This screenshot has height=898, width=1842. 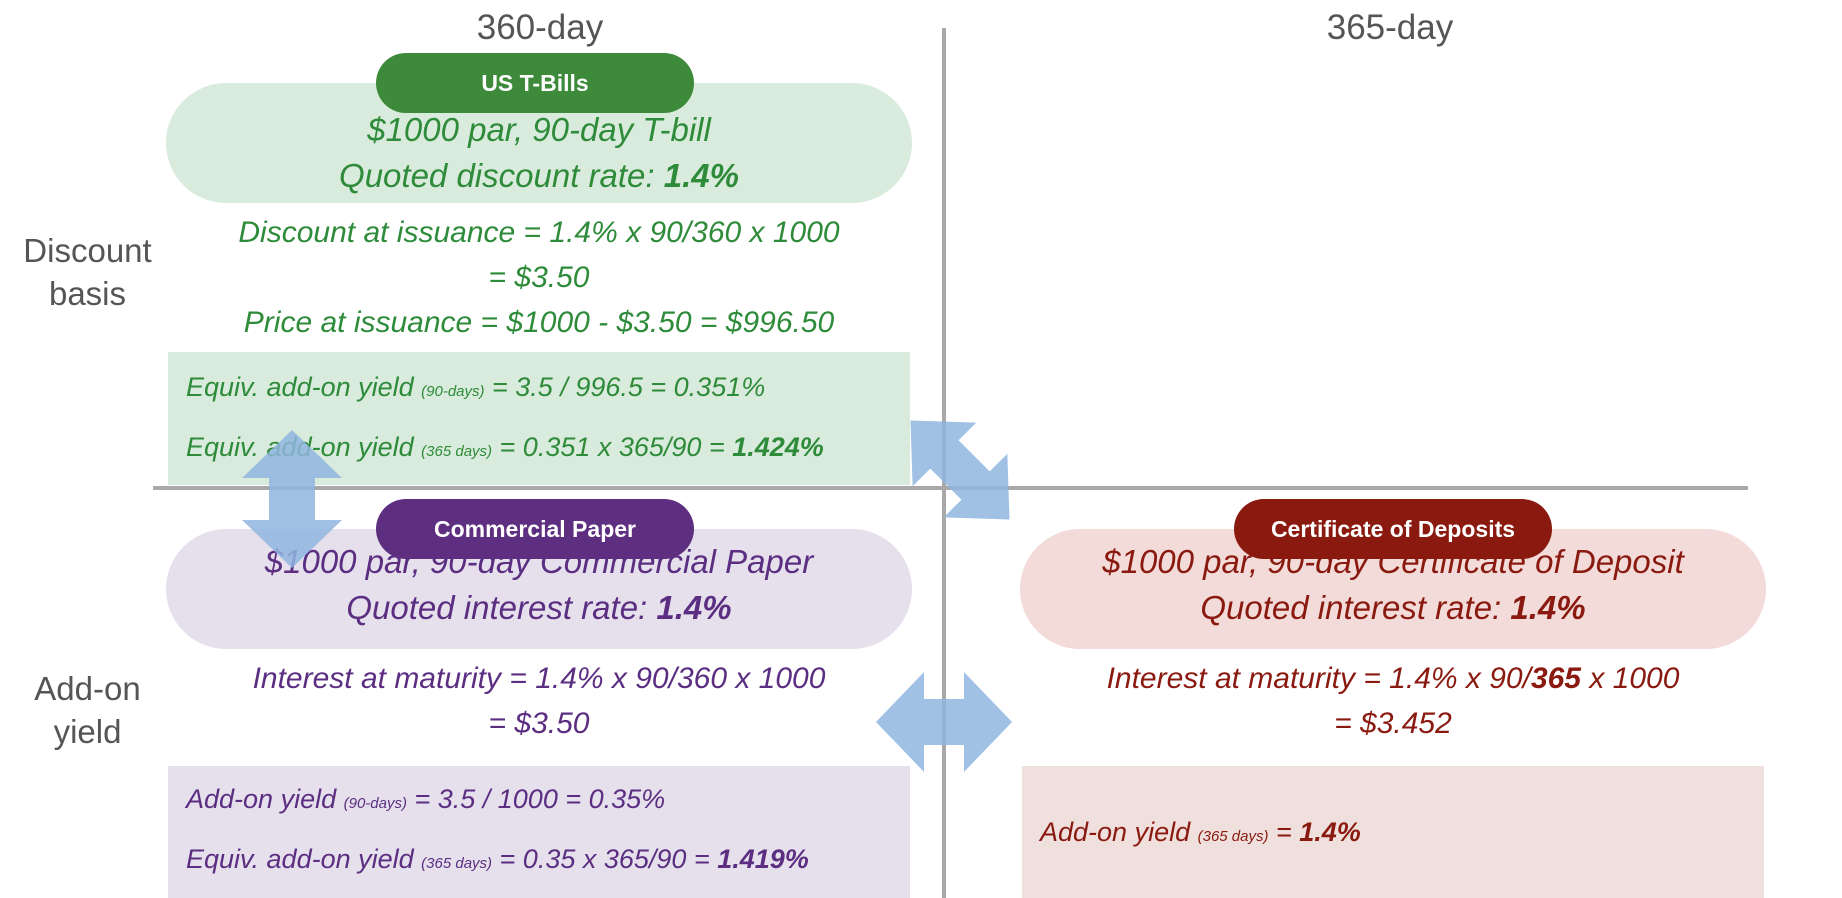 What do you see at coordinates (960, 470) in the screenshot?
I see `diagonal-double-arrow-icon` at bounding box center [960, 470].